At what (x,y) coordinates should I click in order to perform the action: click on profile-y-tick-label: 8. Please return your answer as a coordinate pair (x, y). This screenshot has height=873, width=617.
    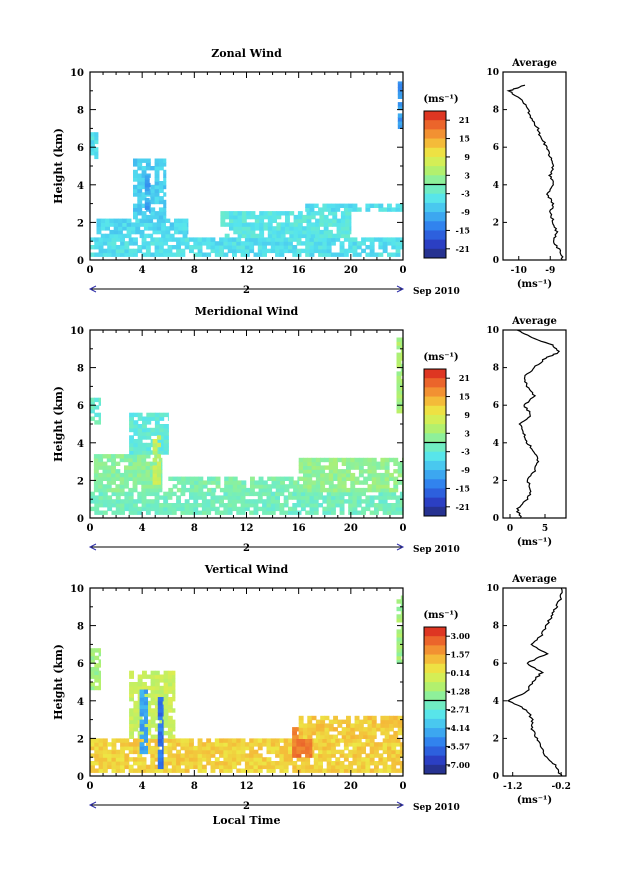
    Looking at the image, I should click on (496, 111).